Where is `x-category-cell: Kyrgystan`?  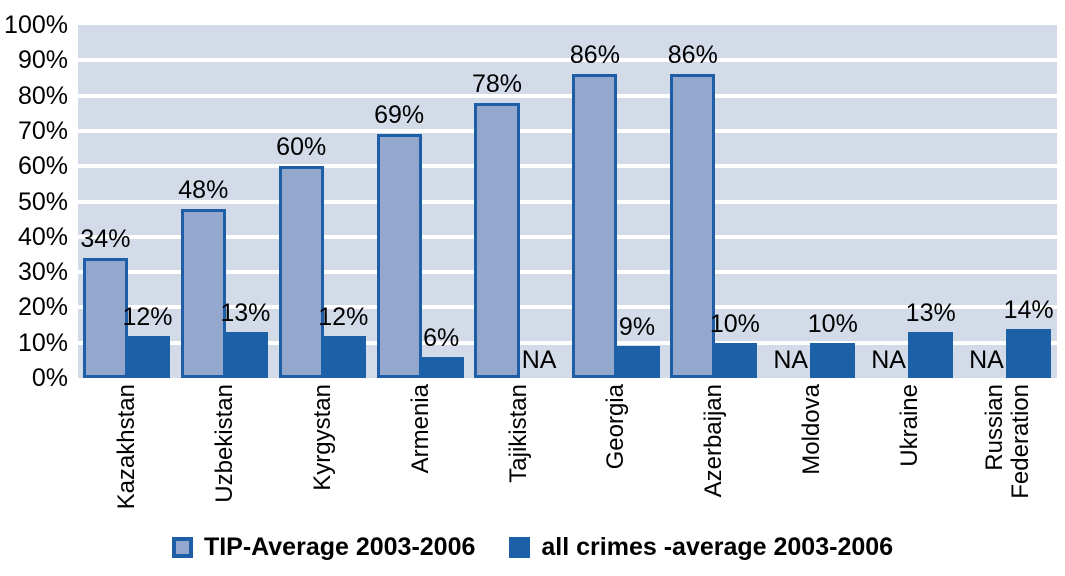
x-category-cell: Kyrgystan is located at coordinates (323, 457).